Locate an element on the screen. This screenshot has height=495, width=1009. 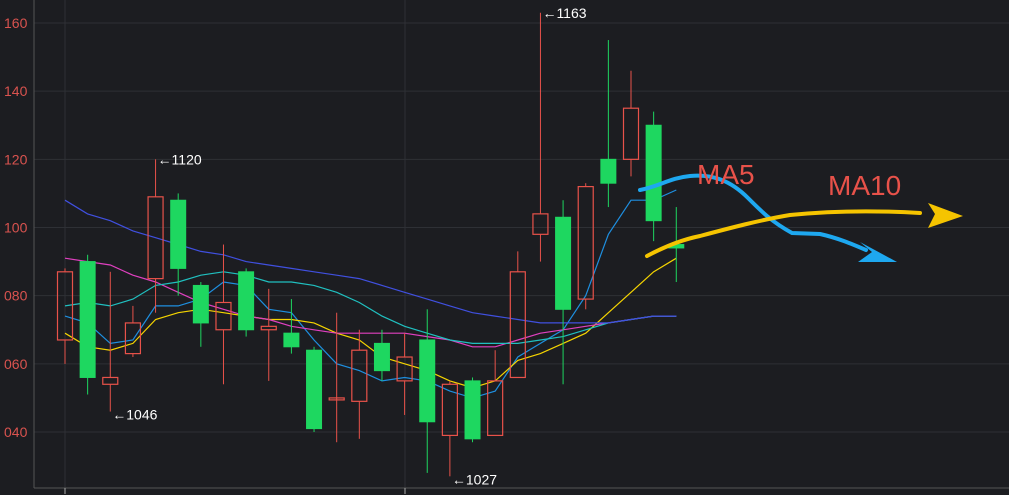
ma5-trend-line is located at coordinates (753, 212).